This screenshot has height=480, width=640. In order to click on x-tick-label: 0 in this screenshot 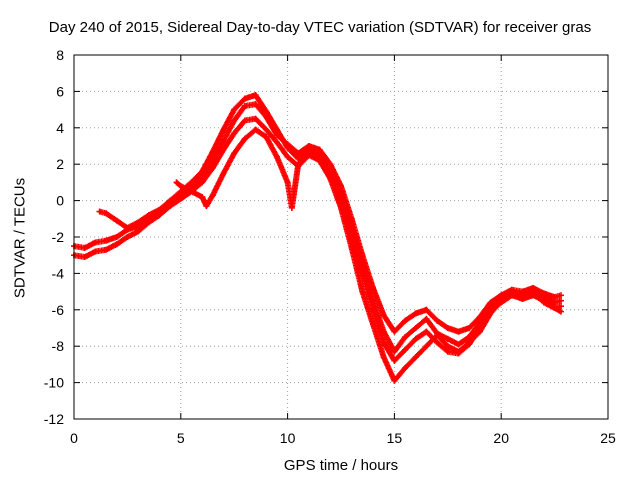, I will do `click(74, 438)`.